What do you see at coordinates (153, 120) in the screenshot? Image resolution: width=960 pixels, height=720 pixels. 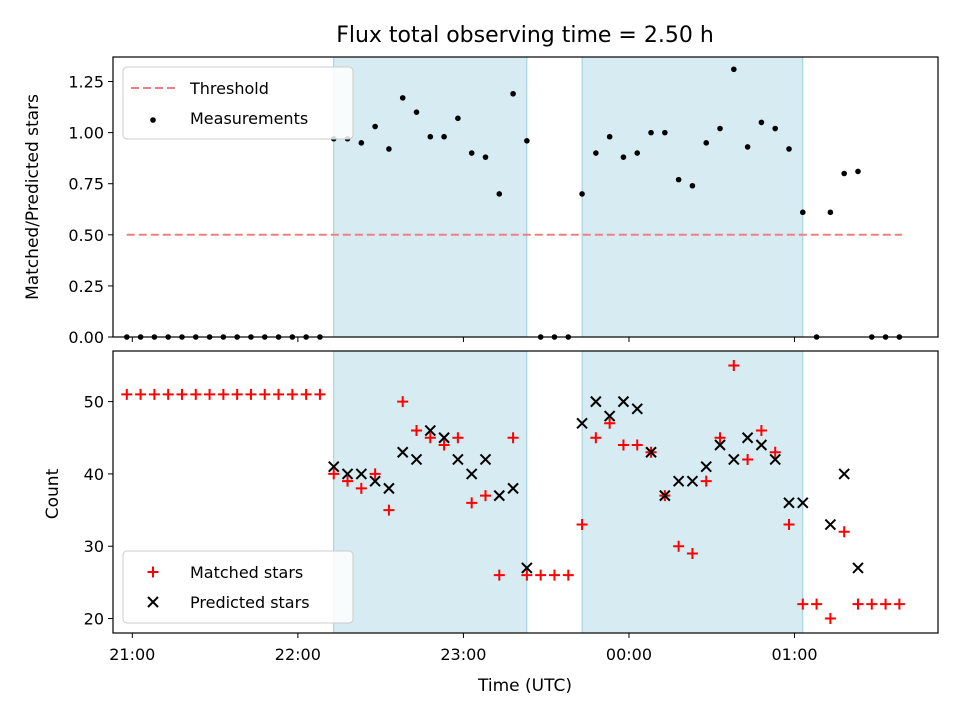 I see `legend-dot-swatch` at bounding box center [153, 120].